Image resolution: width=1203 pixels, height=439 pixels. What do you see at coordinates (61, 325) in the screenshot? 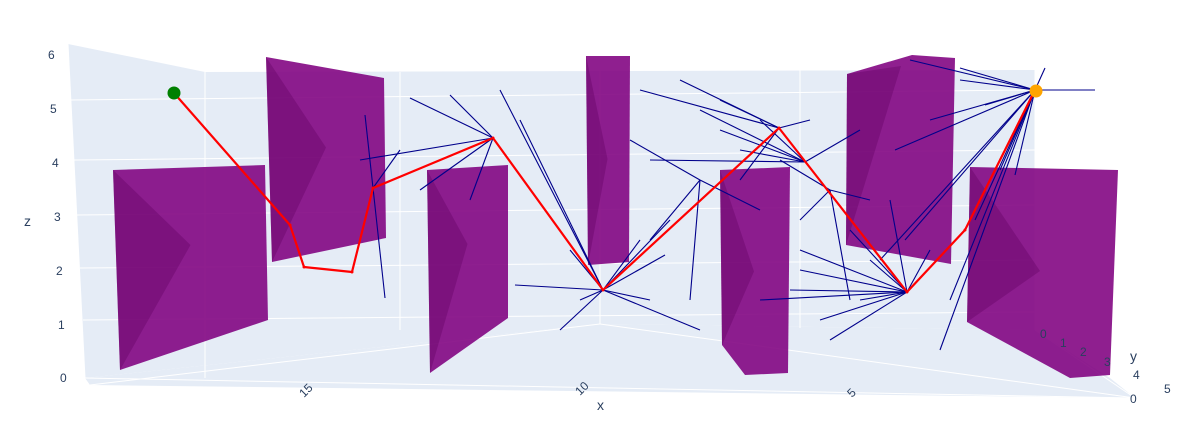
I see `z-tick-label: 1` at bounding box center [61, 325].